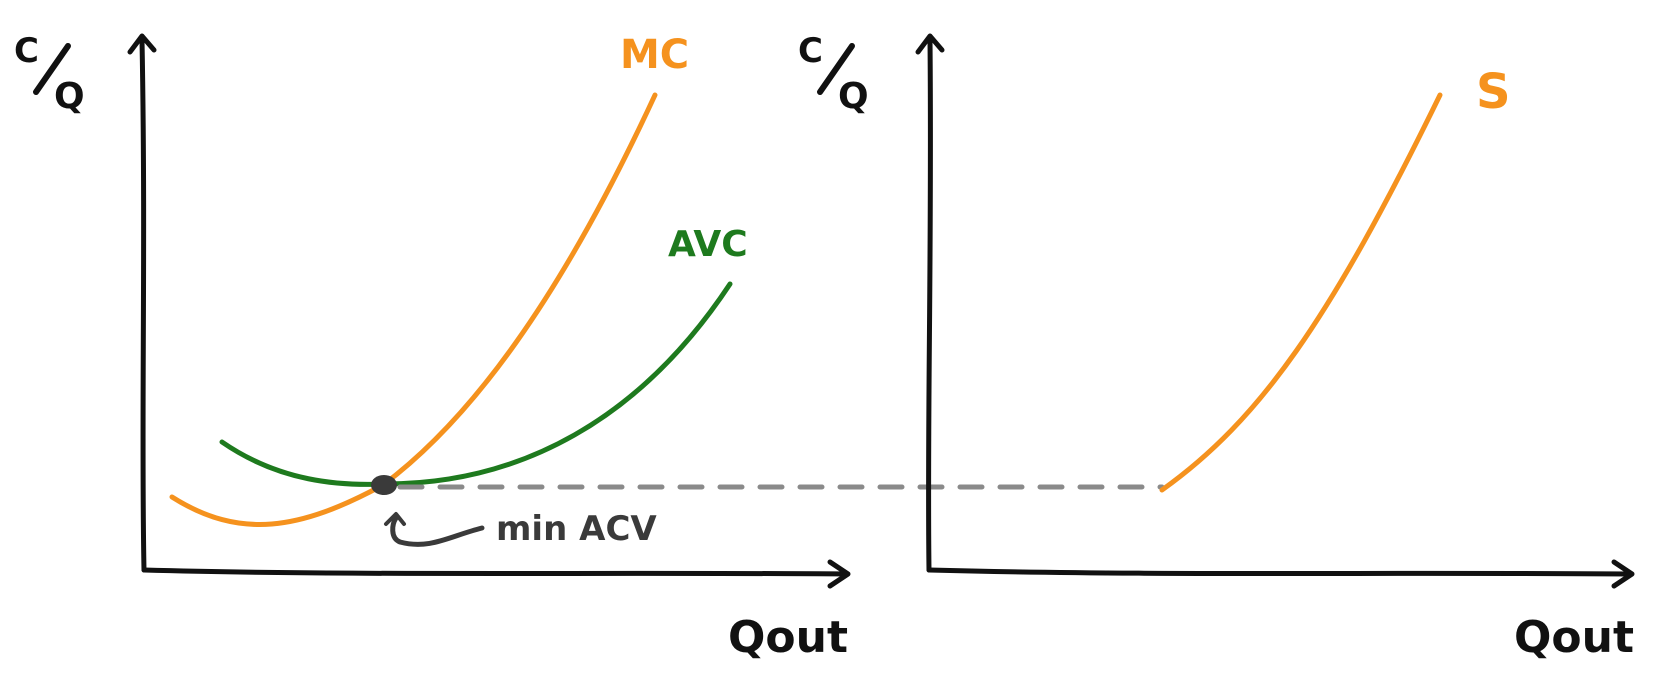 This screenshot has width=1657, height=682. Describe the element at coordinates (384, 485) in the screenshot. I see `min-avc-point` at that location.